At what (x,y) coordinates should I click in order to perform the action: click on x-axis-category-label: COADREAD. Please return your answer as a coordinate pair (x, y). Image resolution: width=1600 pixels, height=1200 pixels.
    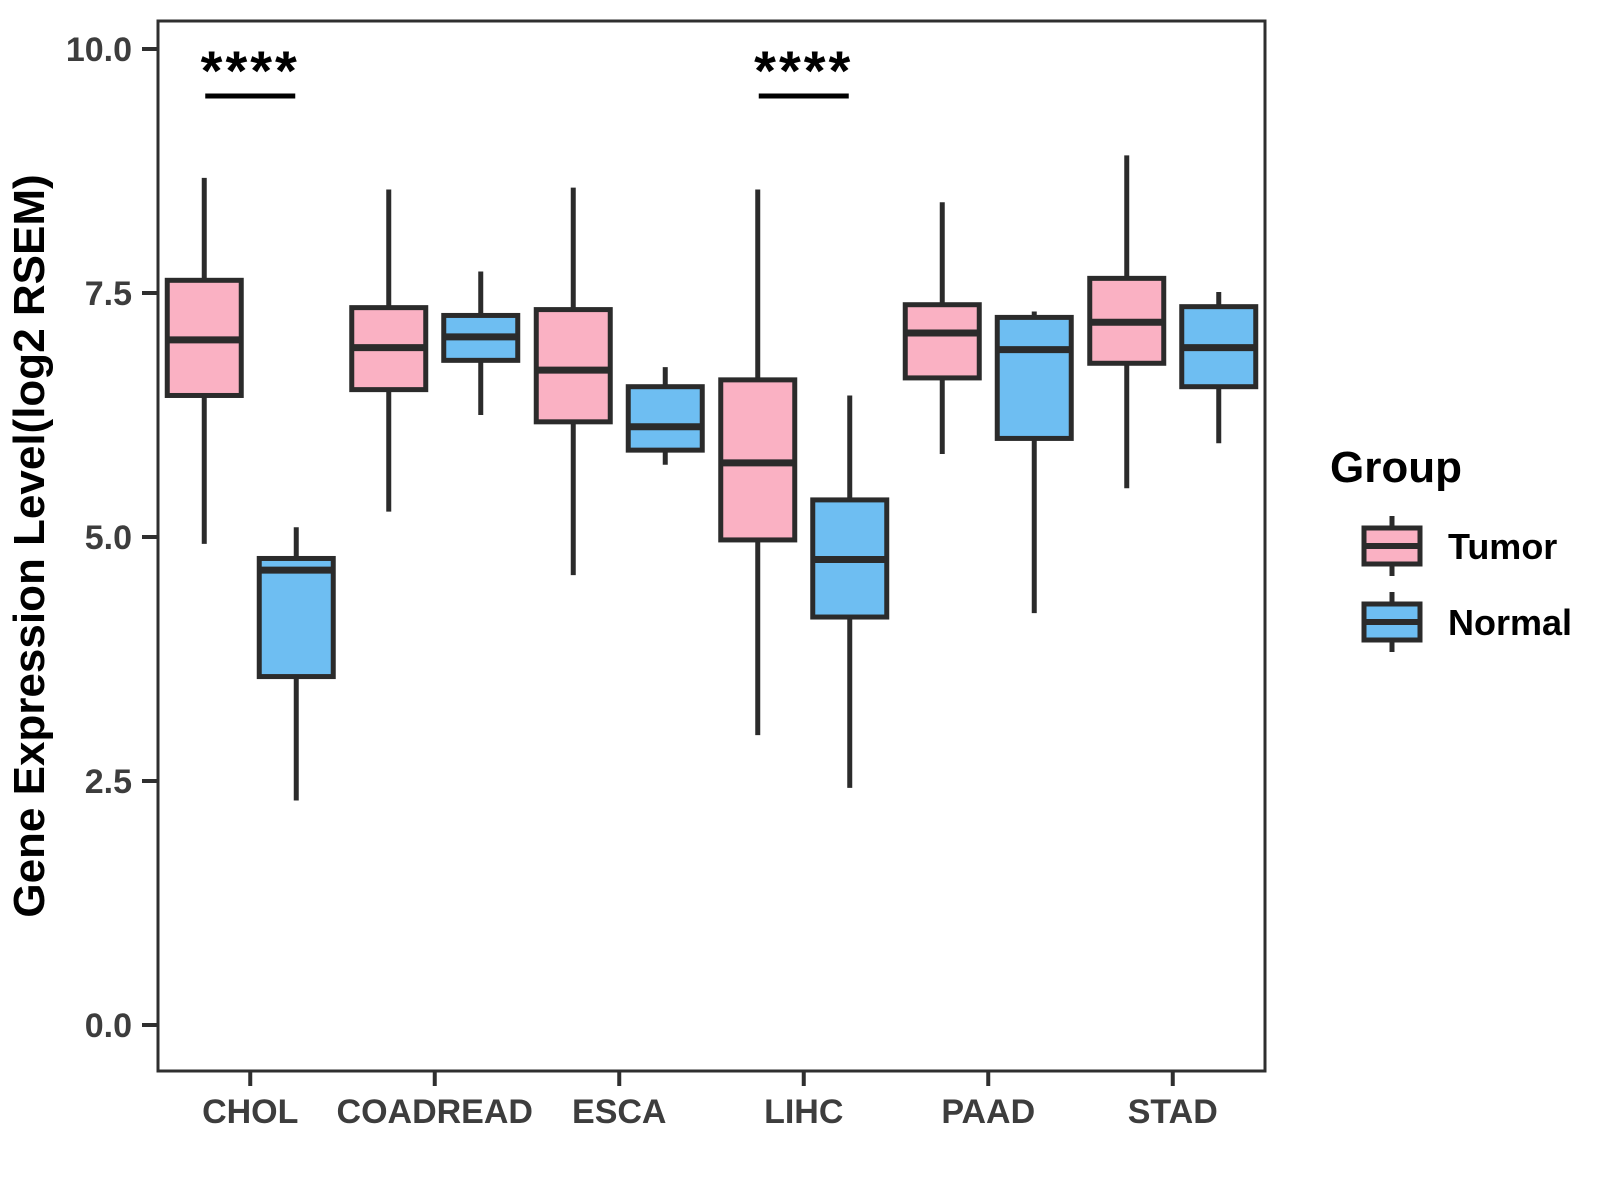
    Looking at the image, I should click on (435, 1112).